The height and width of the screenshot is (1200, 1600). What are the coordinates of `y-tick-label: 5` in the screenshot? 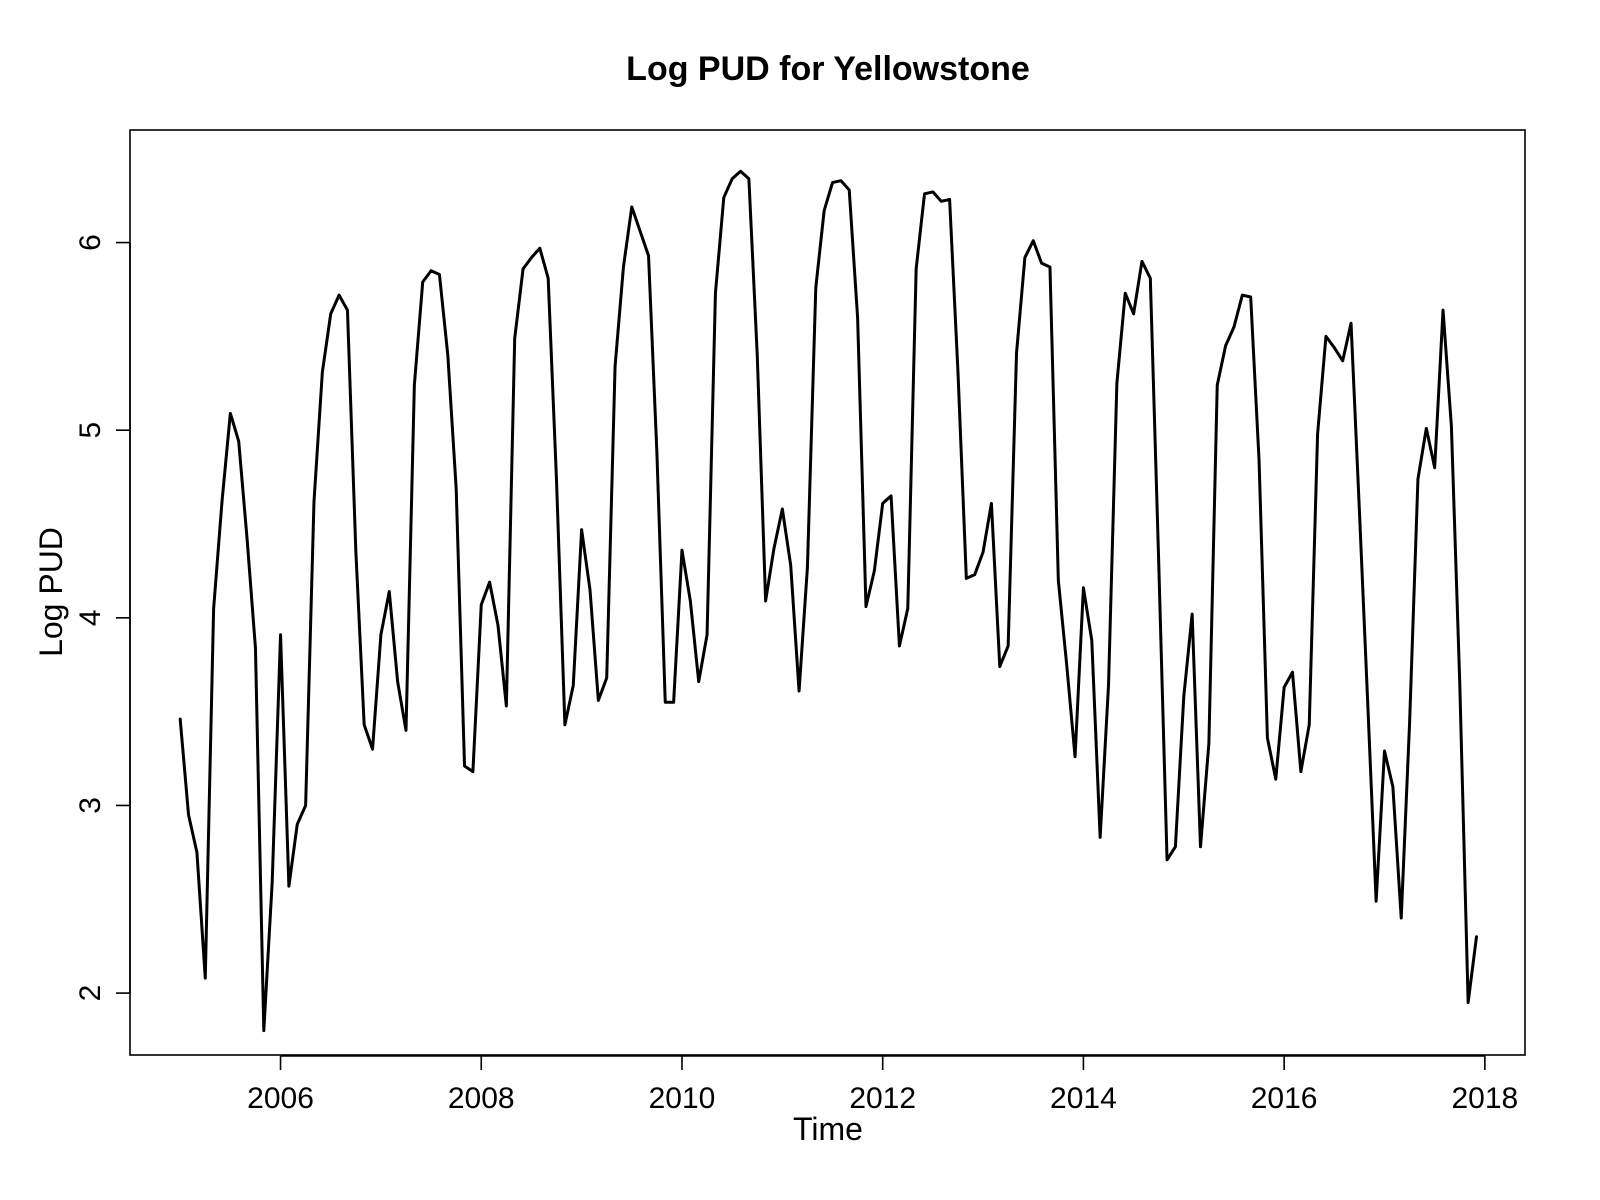 It's located at (90, 430).